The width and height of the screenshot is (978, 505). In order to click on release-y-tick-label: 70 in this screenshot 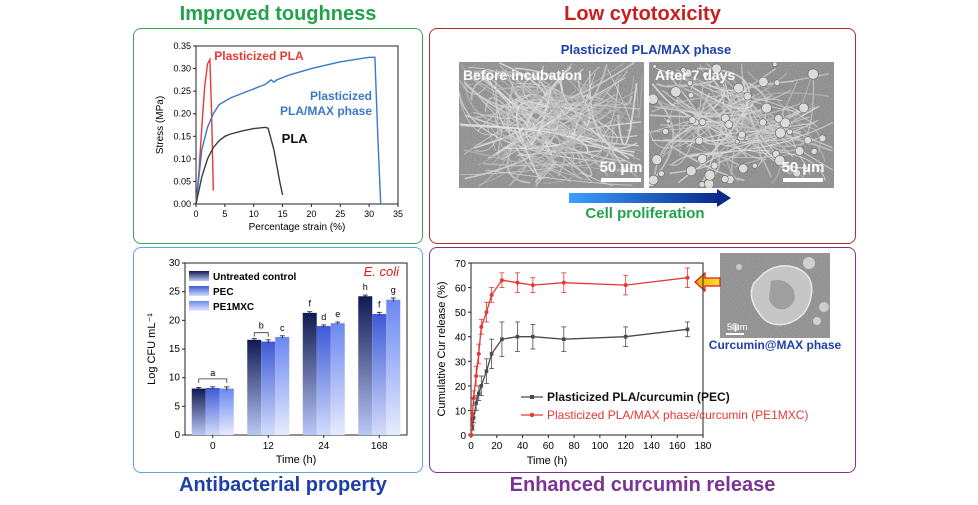, I will do `click(461, 264)`.